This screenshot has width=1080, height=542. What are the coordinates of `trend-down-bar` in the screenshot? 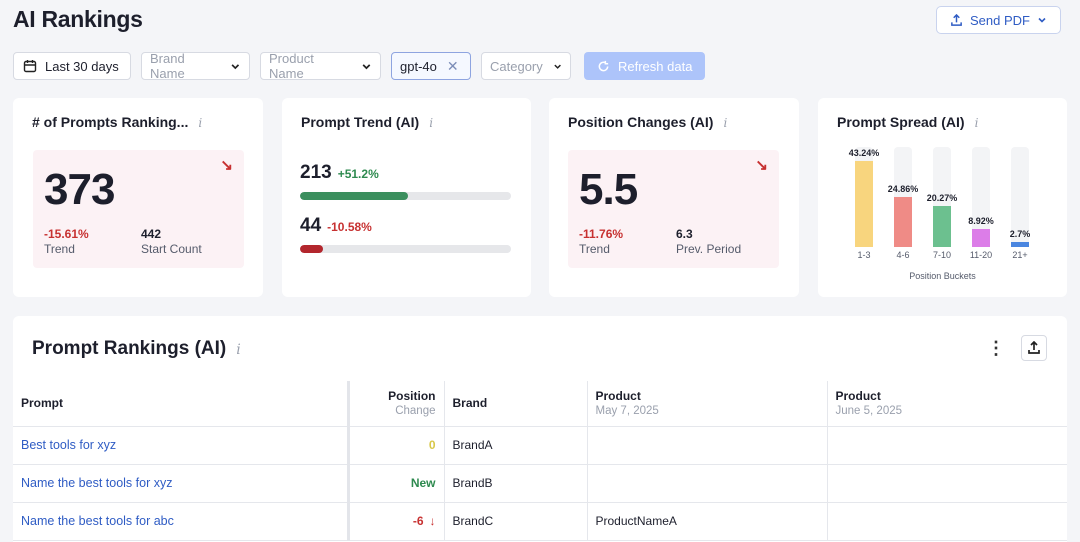 It's located at (405, 249).